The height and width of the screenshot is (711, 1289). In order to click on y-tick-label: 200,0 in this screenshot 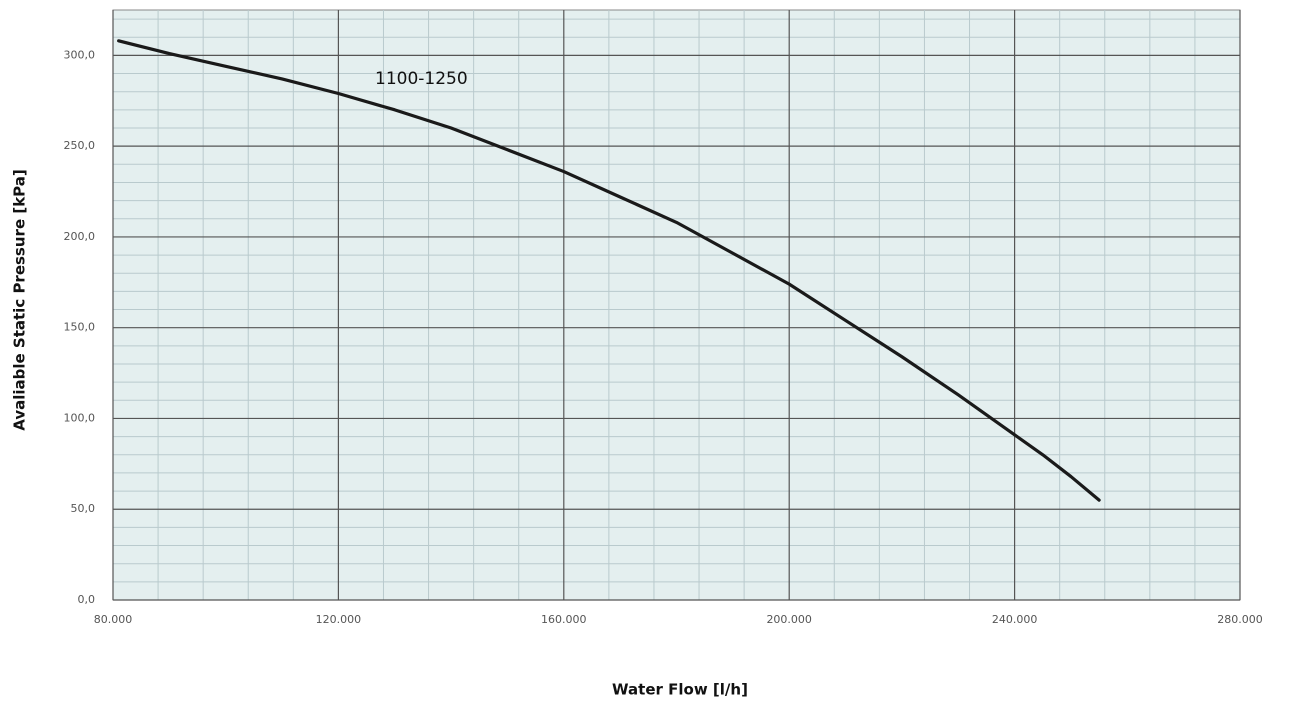, I will do `click(80, 236)`.